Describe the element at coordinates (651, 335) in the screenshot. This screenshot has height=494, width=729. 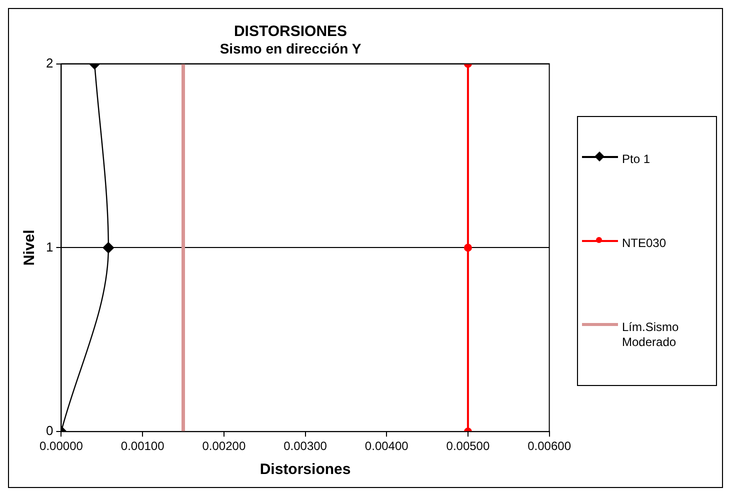
I see `legend-label: Lím.Sismo Moderado` at that location.